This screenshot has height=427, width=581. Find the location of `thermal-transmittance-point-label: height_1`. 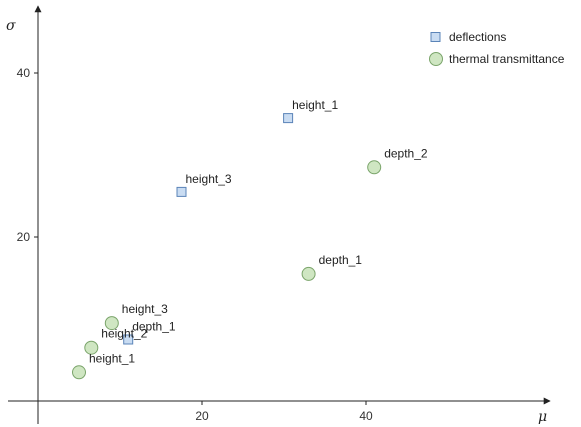

thermal-transmittance-point-label: height_1 is located at coordinates (112, 358).